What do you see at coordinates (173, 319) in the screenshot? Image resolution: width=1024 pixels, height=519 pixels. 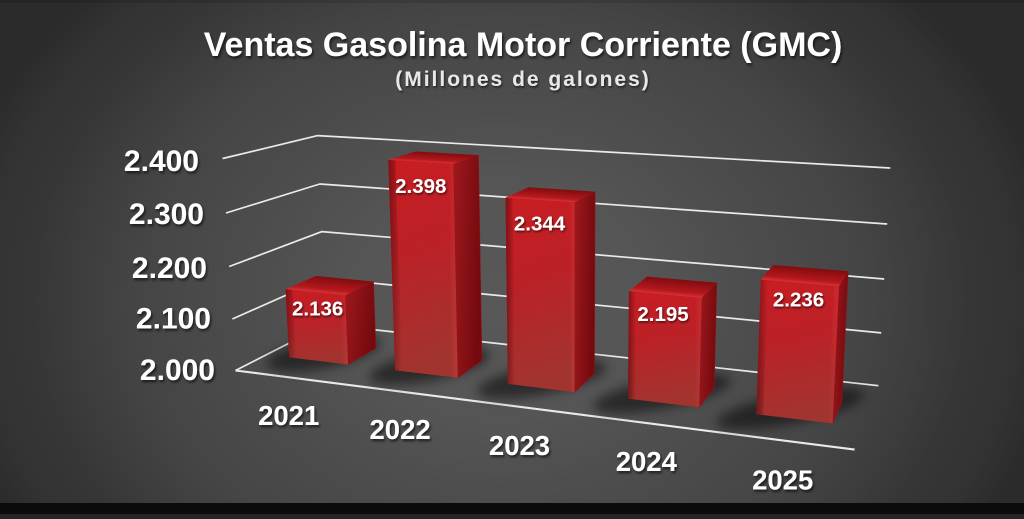 I see `svg-text: 2.100` at bounding box center [173, 319].